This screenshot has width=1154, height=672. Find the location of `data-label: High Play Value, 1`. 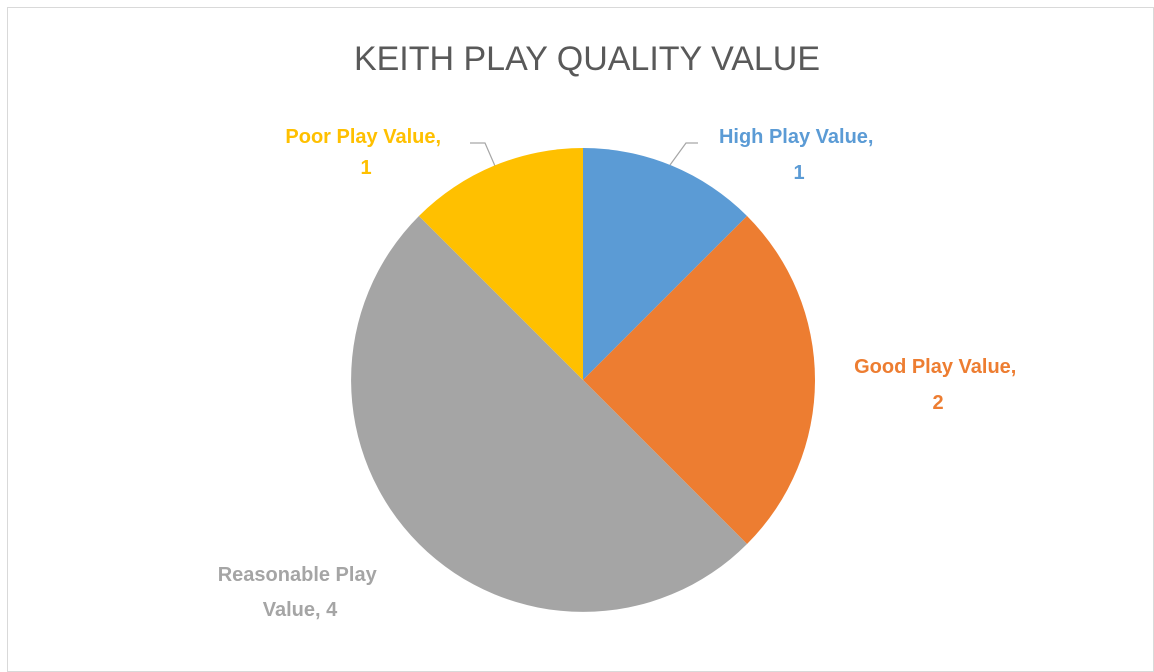

data-label: High Play Value, 1 is located at coordinates (799, 155).